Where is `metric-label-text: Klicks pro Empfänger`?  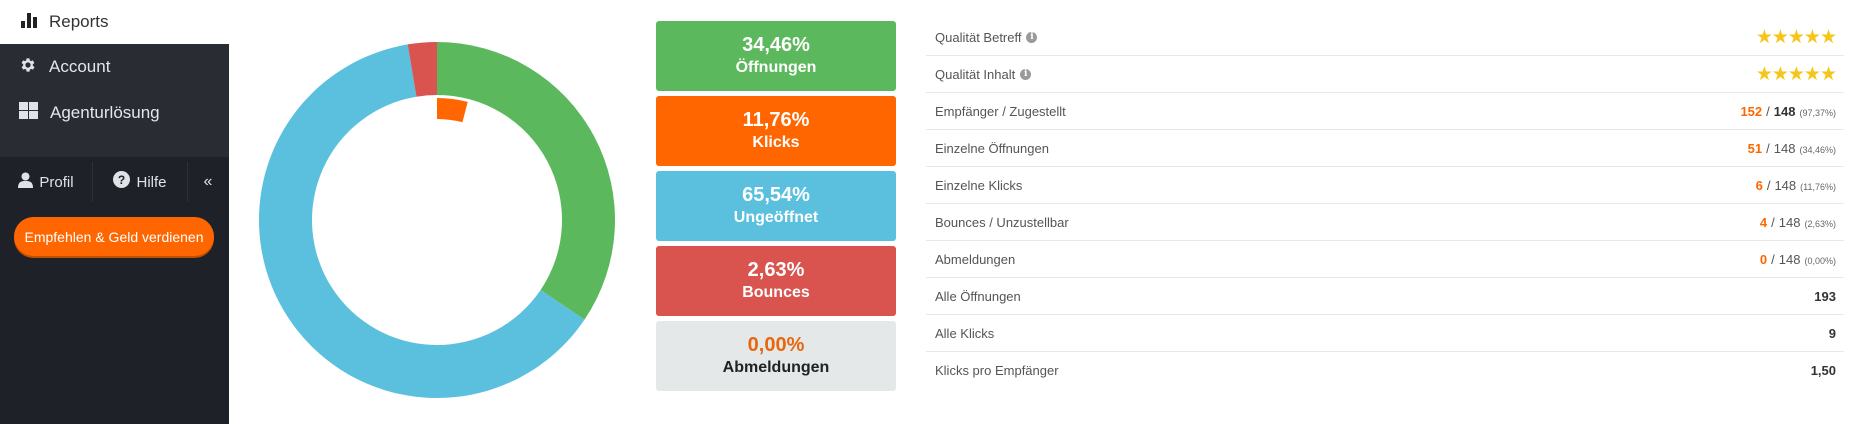 metric-label-text: Klicks pro Empfänger is located at coordinates (997, 370).